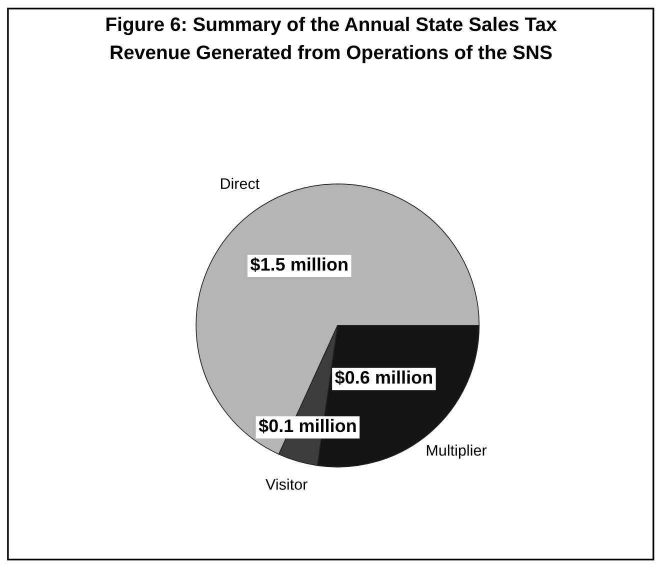 The height and width of the screenshot is (571, 662). What do you see at coordinates (456, 451) in the screenshot?
I see `slice-label: Multiplier` at bounding box center [456, 451].